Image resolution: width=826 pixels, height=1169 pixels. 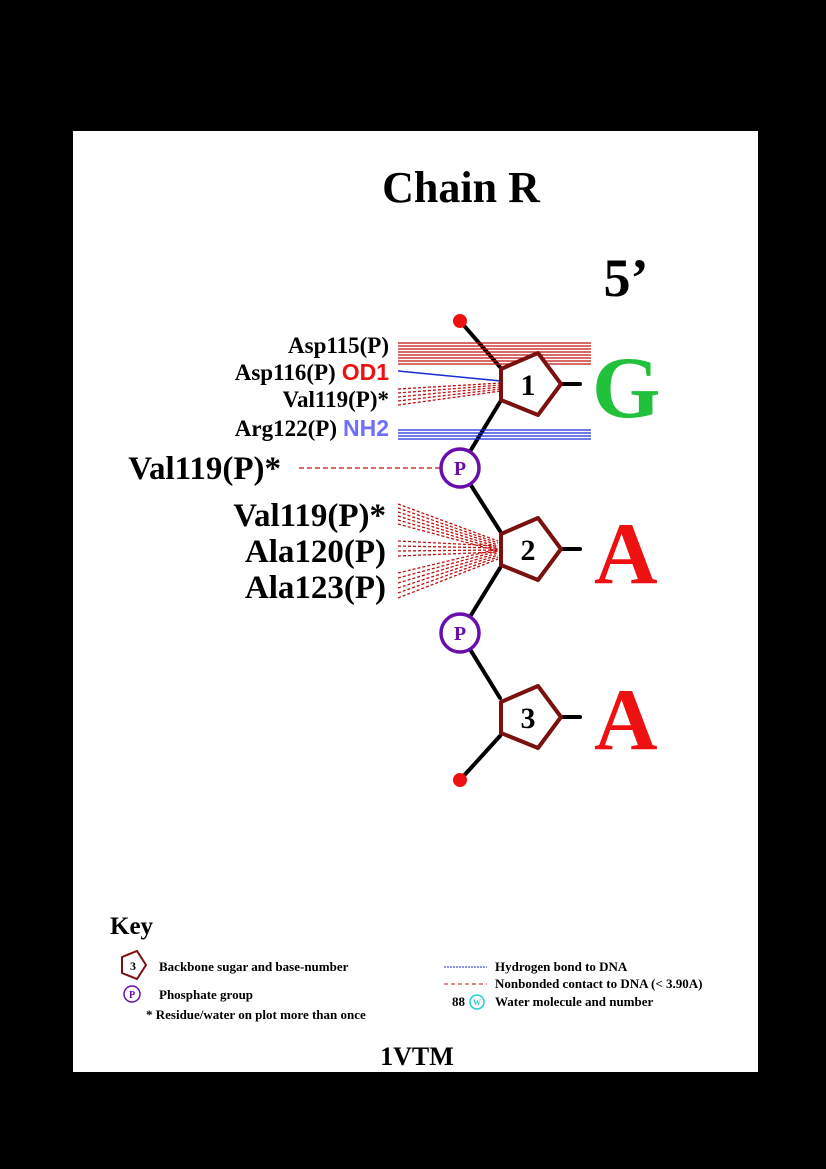 I want to click on asp115-contact-lines, so click(x=494, y=353).